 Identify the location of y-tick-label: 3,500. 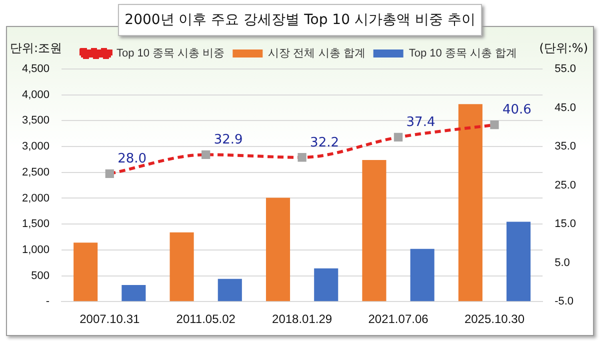
(36, 120).